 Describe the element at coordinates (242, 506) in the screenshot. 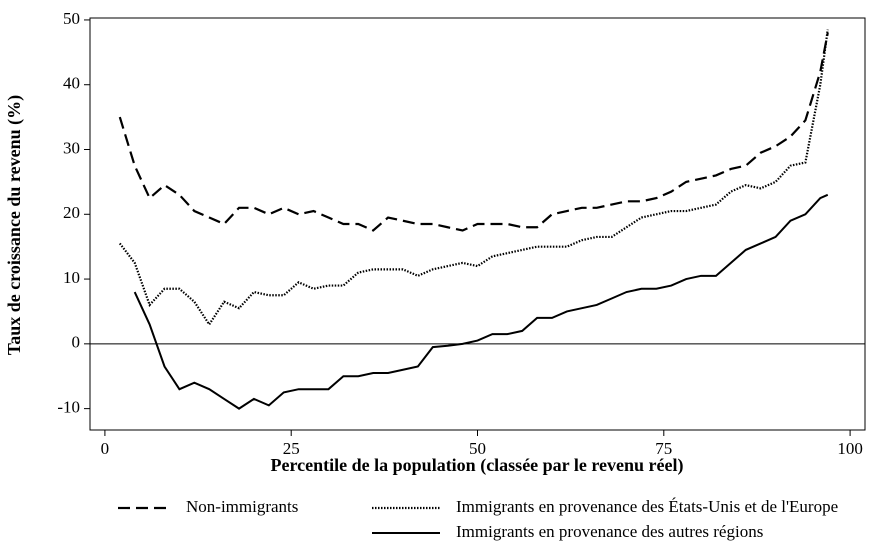

I see `legend-label: Non-immigrants` at that location.